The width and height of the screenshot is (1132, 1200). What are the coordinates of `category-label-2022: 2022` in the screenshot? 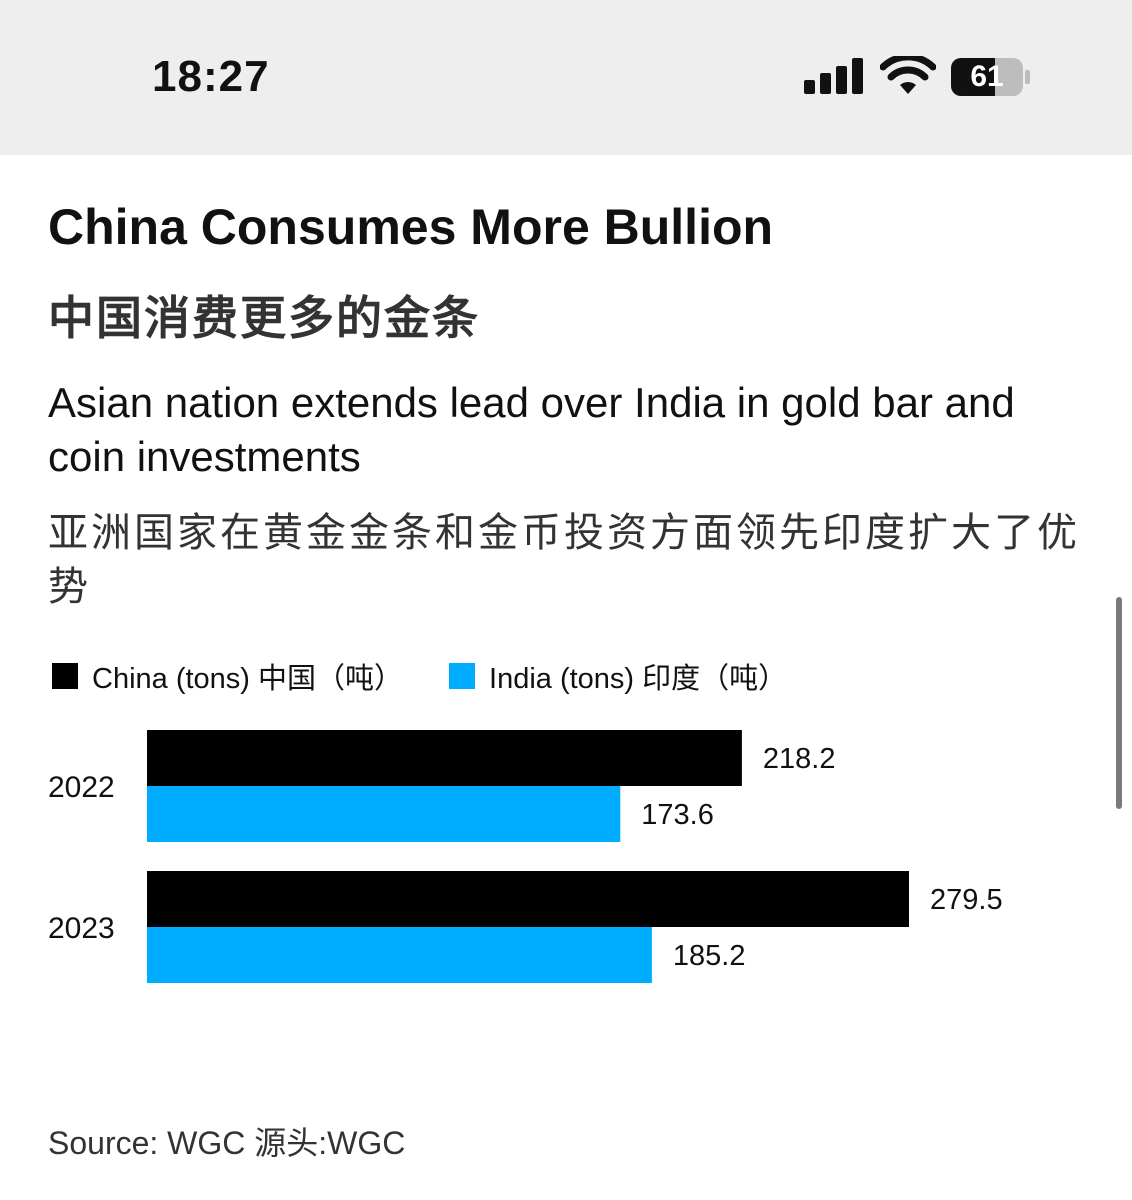 It's located at (81, 787).